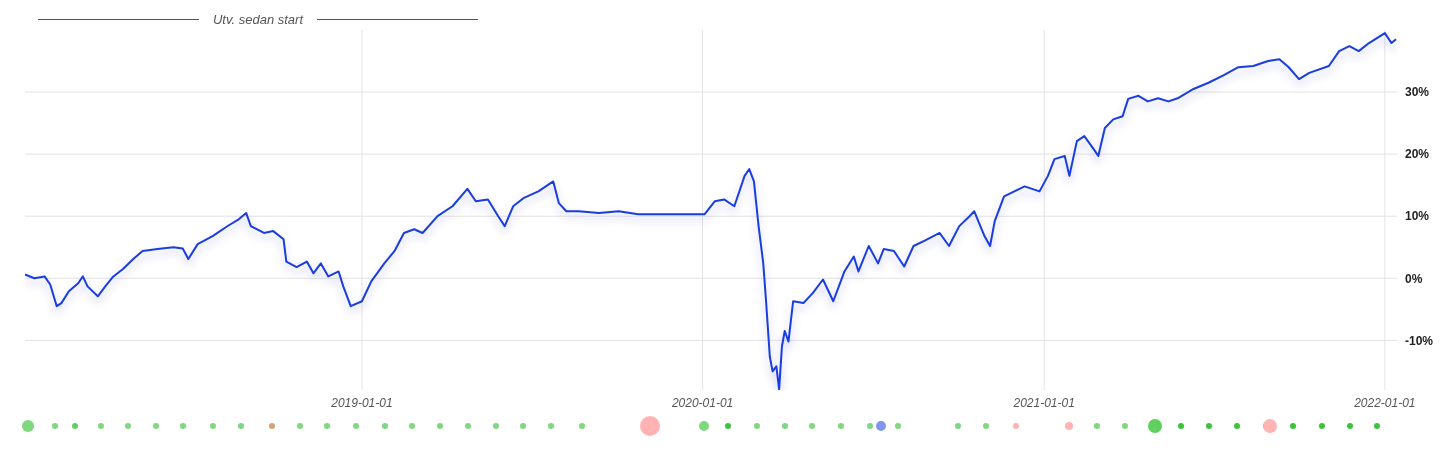  What do you see at coordinates (1417, 92) in the screenshot?
I see `y-tick-label: 30%` at bounding box center [1417, 92].